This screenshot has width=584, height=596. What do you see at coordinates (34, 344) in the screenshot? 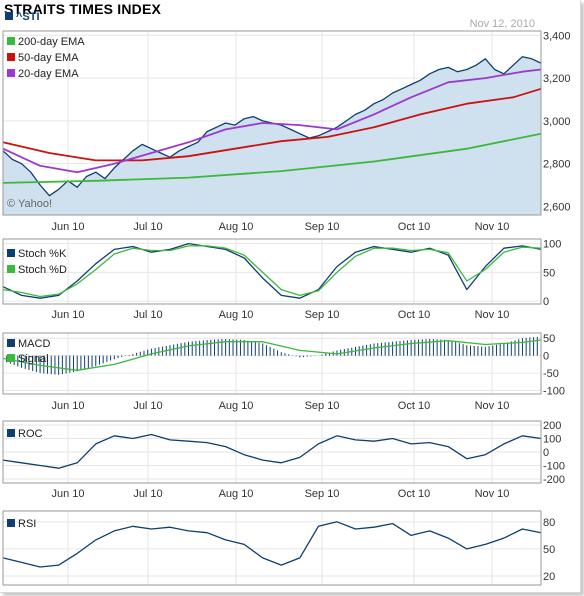
I see `macd-legend-label-macd: MACD` at bounding box center [34, 344].